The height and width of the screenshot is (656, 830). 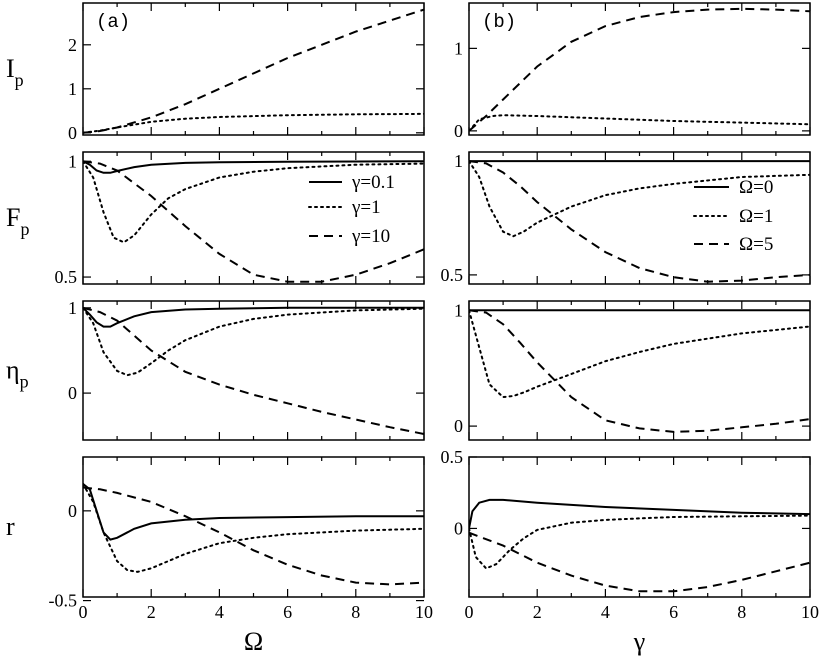 What do you see at coordinates (63, 601) in the screenshot?
I see `y-tick-label: -0.5` at bounding box center [63, 601].